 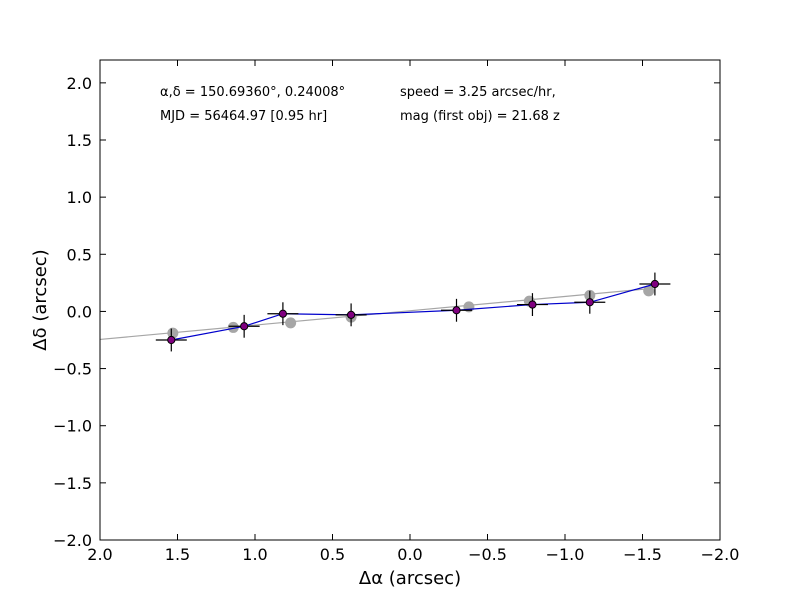 What do you see at coordinates (252, 92) in the screenshot?
I see `annotation-coords: α,δ = 150.69360°, 0.24008°` at bounding box center [252, 92].